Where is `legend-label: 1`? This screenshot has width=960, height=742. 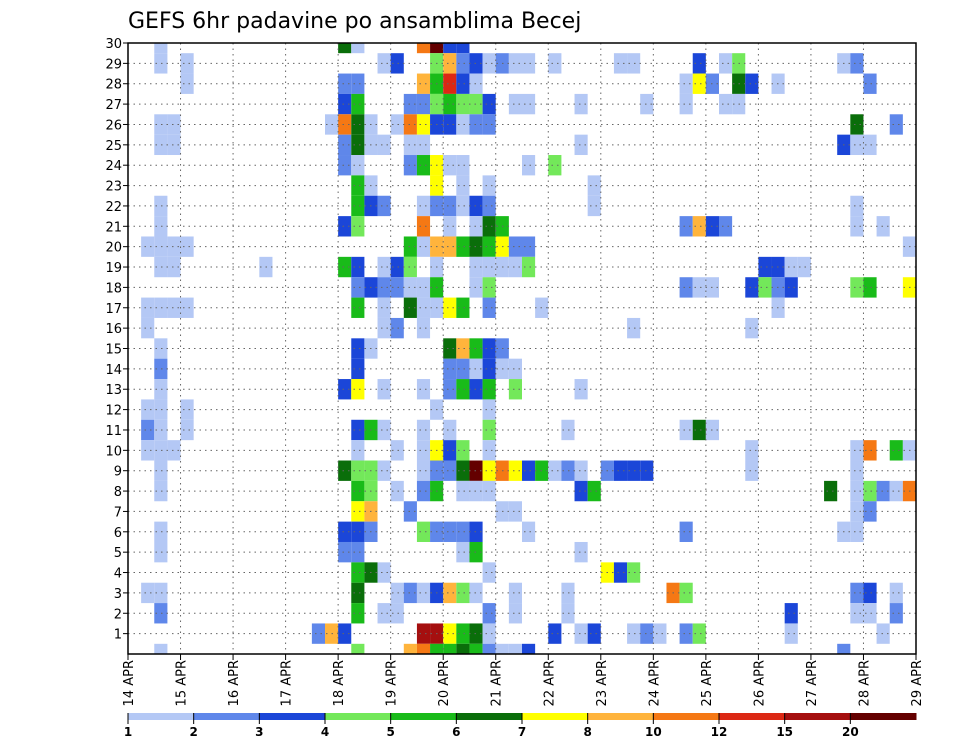 legend-label: 1 is located at coordinates (128, 732).